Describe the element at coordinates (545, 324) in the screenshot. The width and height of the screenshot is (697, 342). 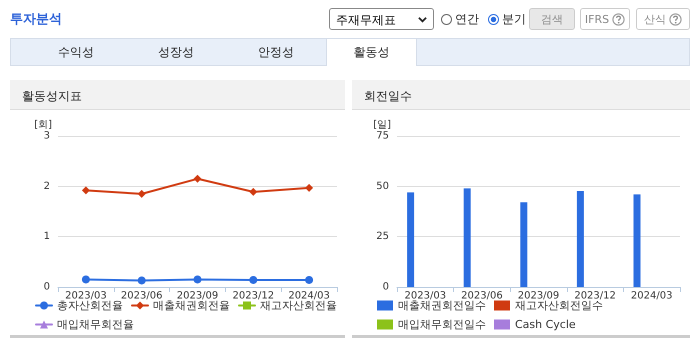
I see `legend-label: Cash Cycle` at that location.